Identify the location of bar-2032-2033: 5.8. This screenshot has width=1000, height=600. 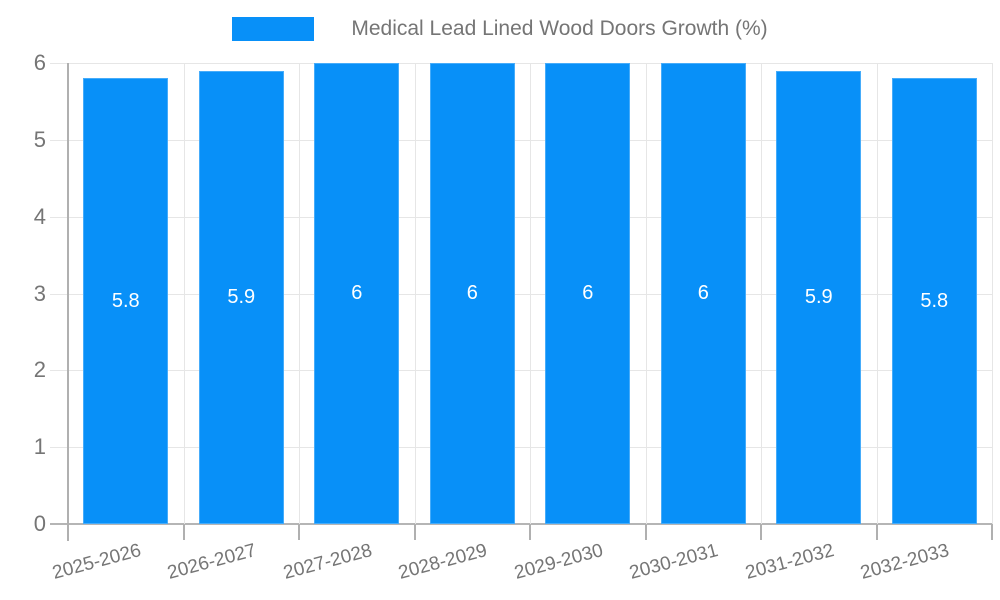
(934, 301).